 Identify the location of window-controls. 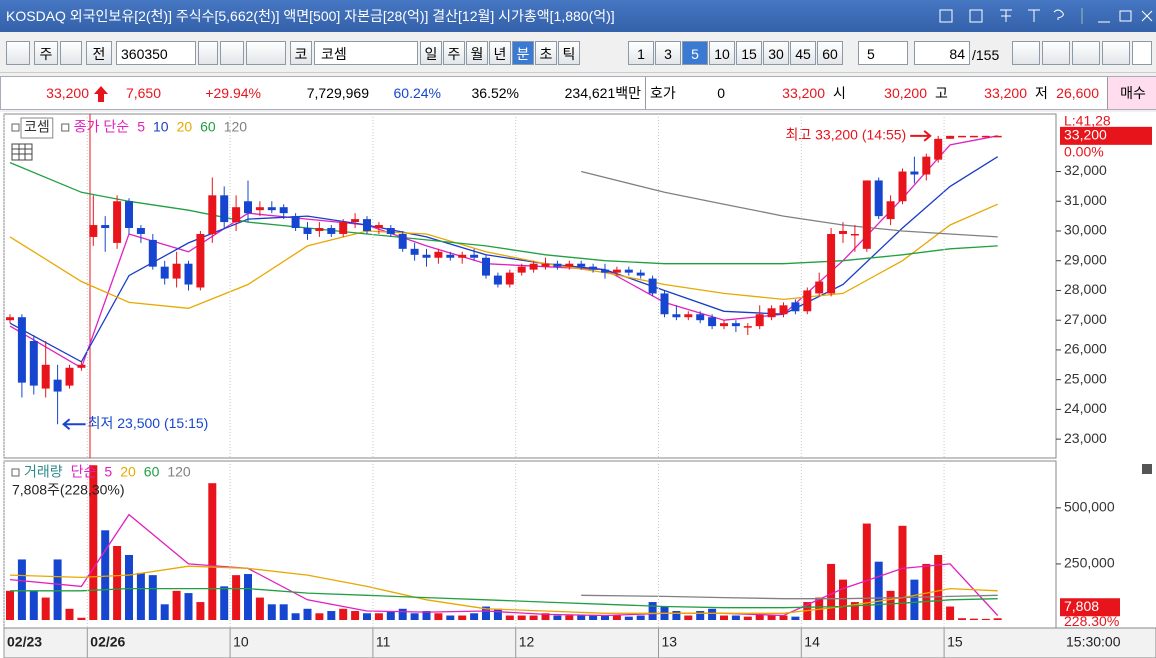
(1043, 16).